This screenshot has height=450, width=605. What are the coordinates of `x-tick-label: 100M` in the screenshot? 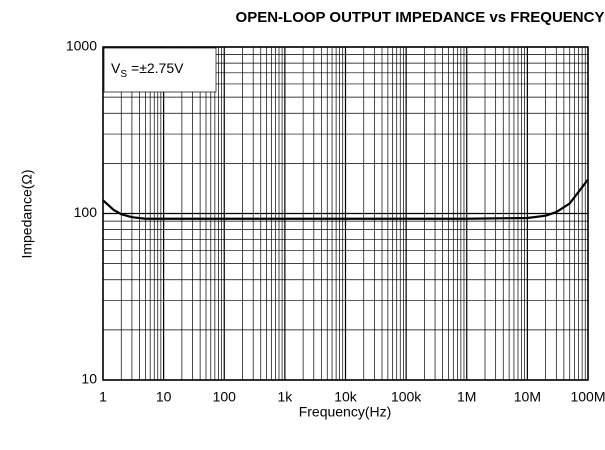 It's located at (587, 397).